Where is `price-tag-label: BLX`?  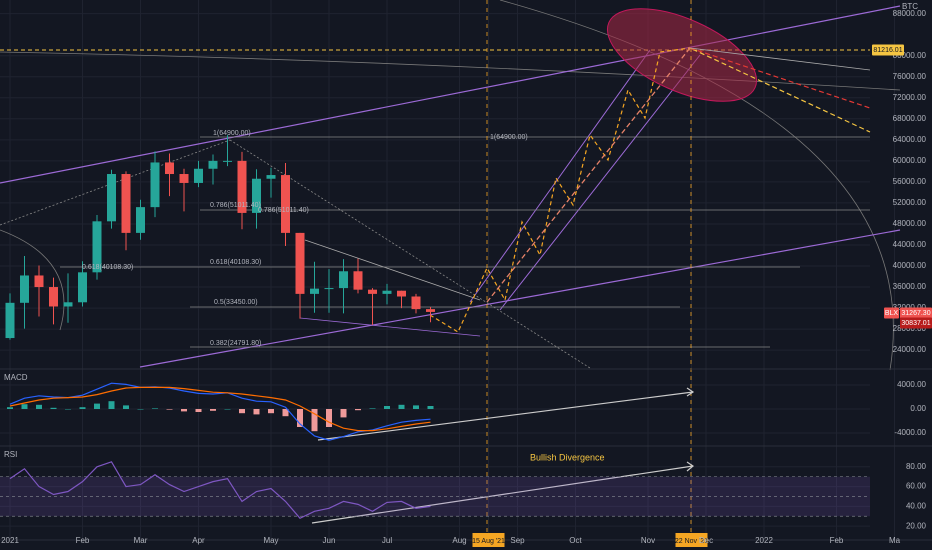 price-tag-label: BLX is located at coordinates (892, 313).